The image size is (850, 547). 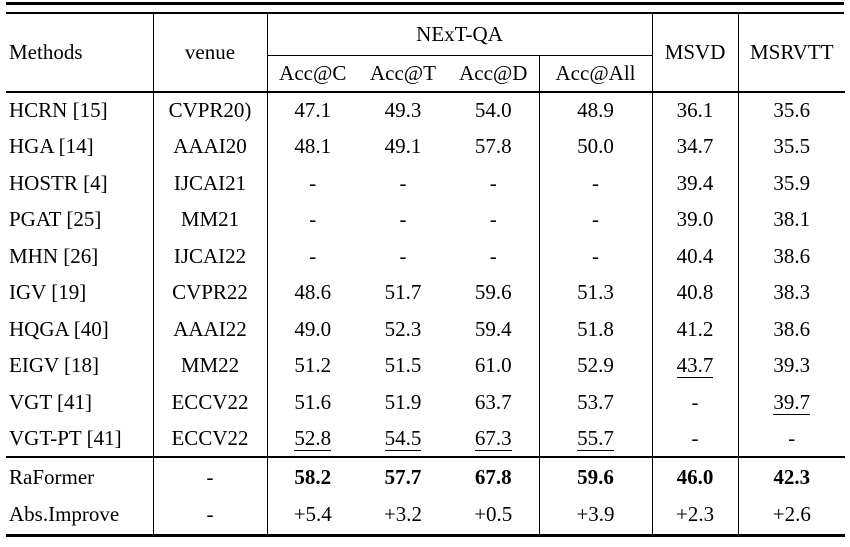 I want to click on value-cell: 40.8, so click(x=695, y=292).